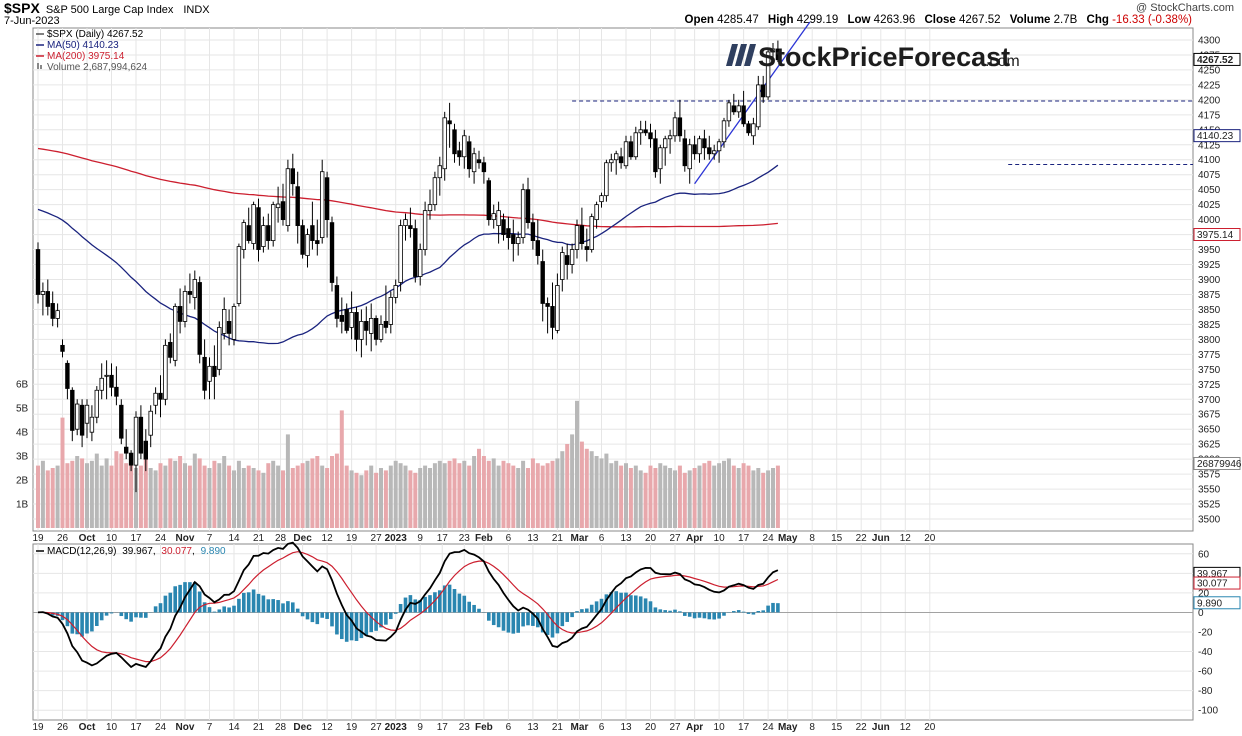 Image resolution: width=1242 pixels, height=736 pixels. Describe the element at coordinates (22, 409) in the screenshot. I see `volume-tick-label: 5B` at that location.